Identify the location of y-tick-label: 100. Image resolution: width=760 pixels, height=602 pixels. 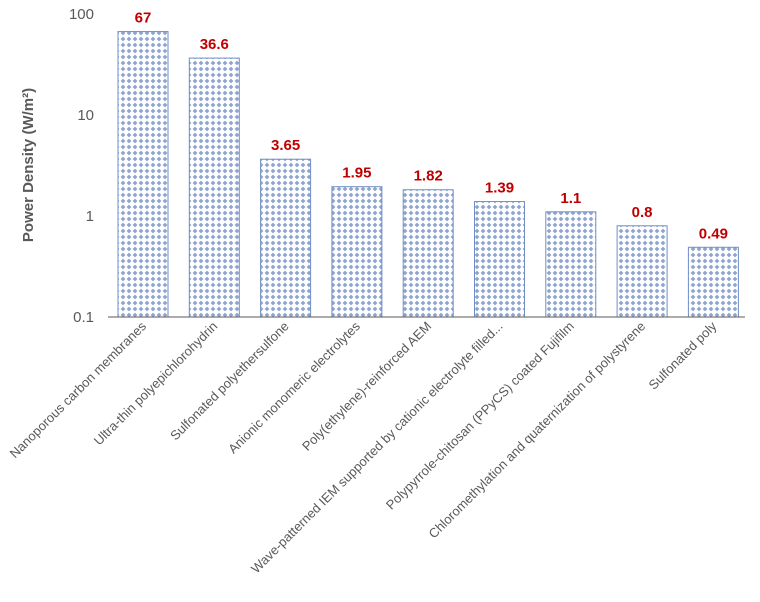
(81, 14).